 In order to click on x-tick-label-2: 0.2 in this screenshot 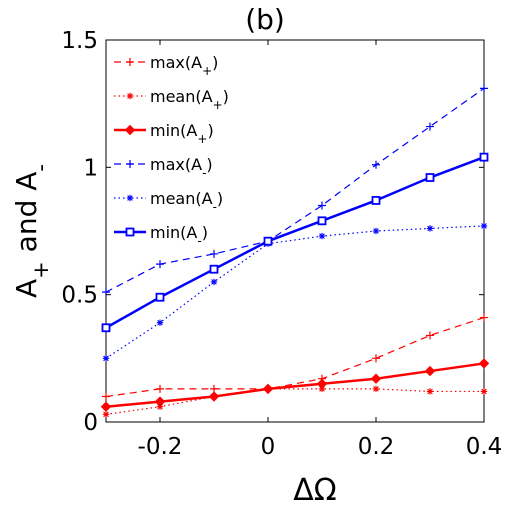, I will do `click(376, 447)`.